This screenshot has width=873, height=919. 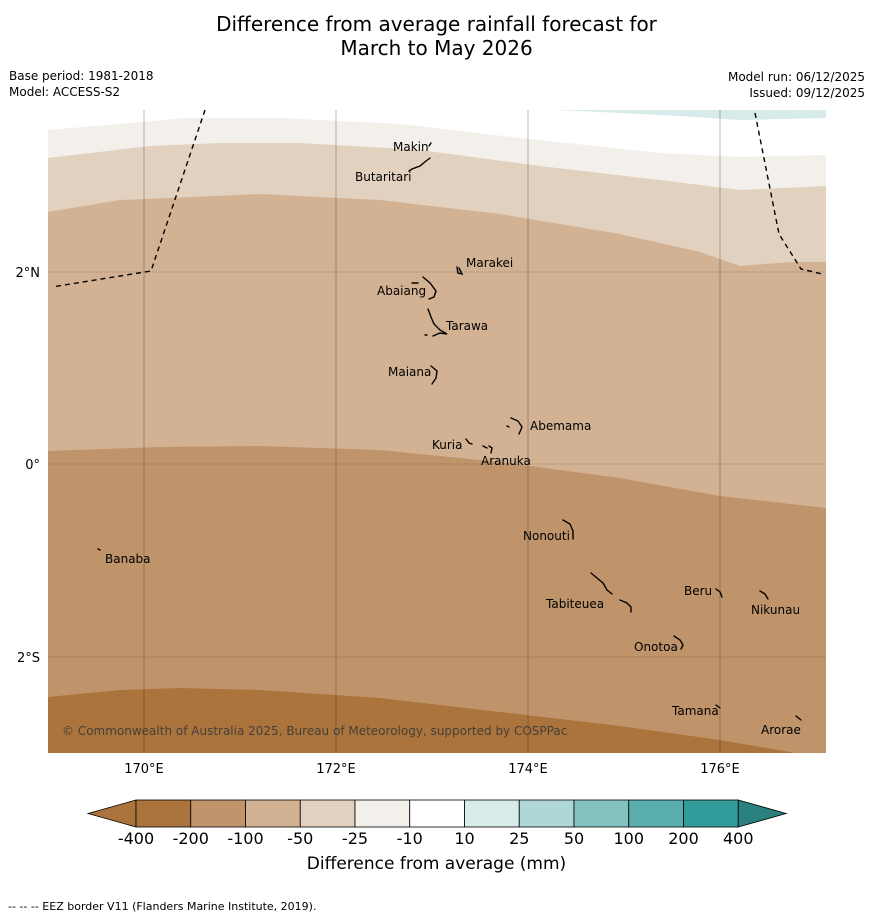 What do you see at coordinates (32, 465) in the screenshot?
I see `lat-tick-0: 0°` at bounding box center [32, 465].